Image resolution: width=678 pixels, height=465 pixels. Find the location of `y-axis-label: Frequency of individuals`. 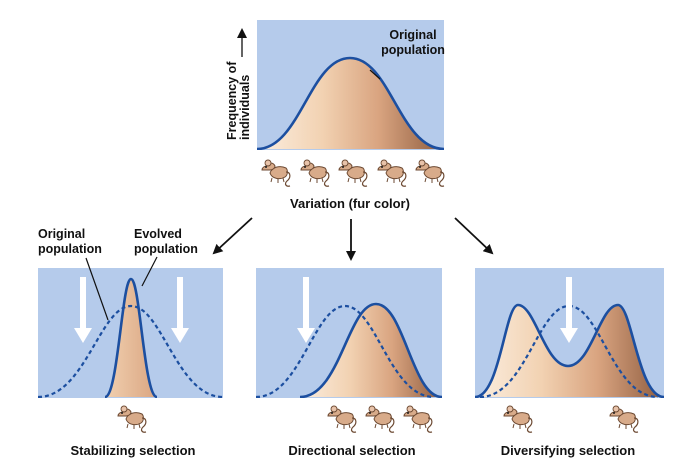

y-axis-label: Frequency of individuals is located at coordinates (238, 100).